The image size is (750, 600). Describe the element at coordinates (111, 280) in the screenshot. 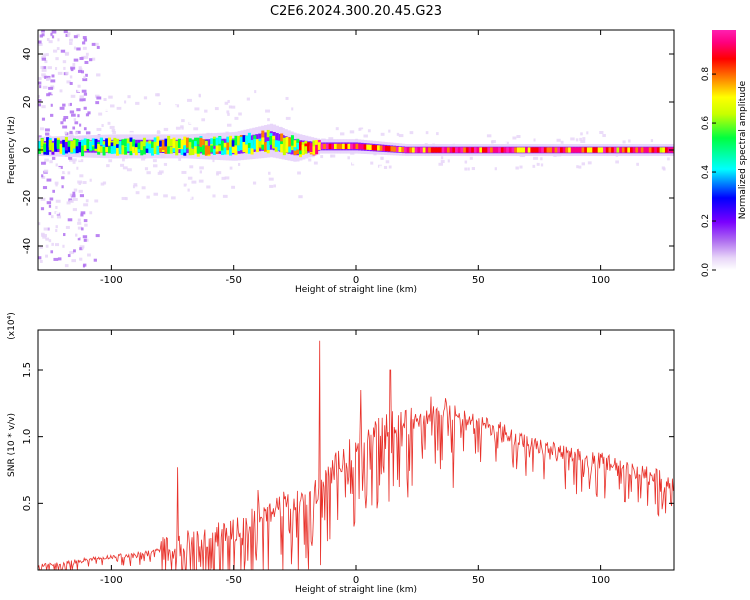

I see `top-x-tick-label: -100` at that location.